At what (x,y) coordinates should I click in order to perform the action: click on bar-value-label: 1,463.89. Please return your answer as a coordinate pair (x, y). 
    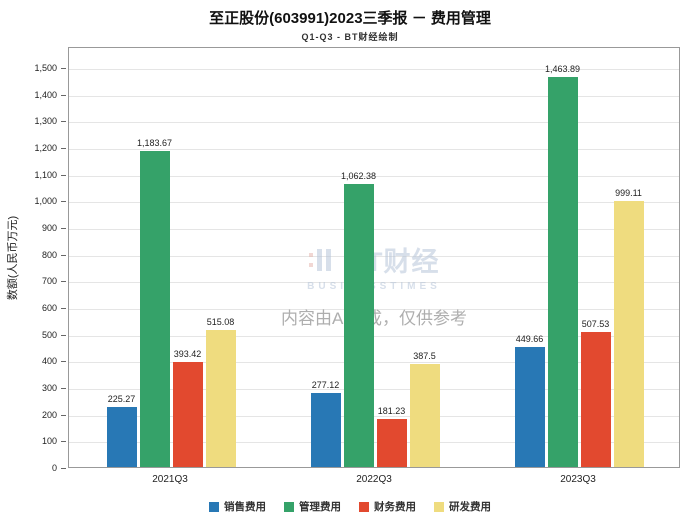
    Looking at the image, I should click on (562, 68).